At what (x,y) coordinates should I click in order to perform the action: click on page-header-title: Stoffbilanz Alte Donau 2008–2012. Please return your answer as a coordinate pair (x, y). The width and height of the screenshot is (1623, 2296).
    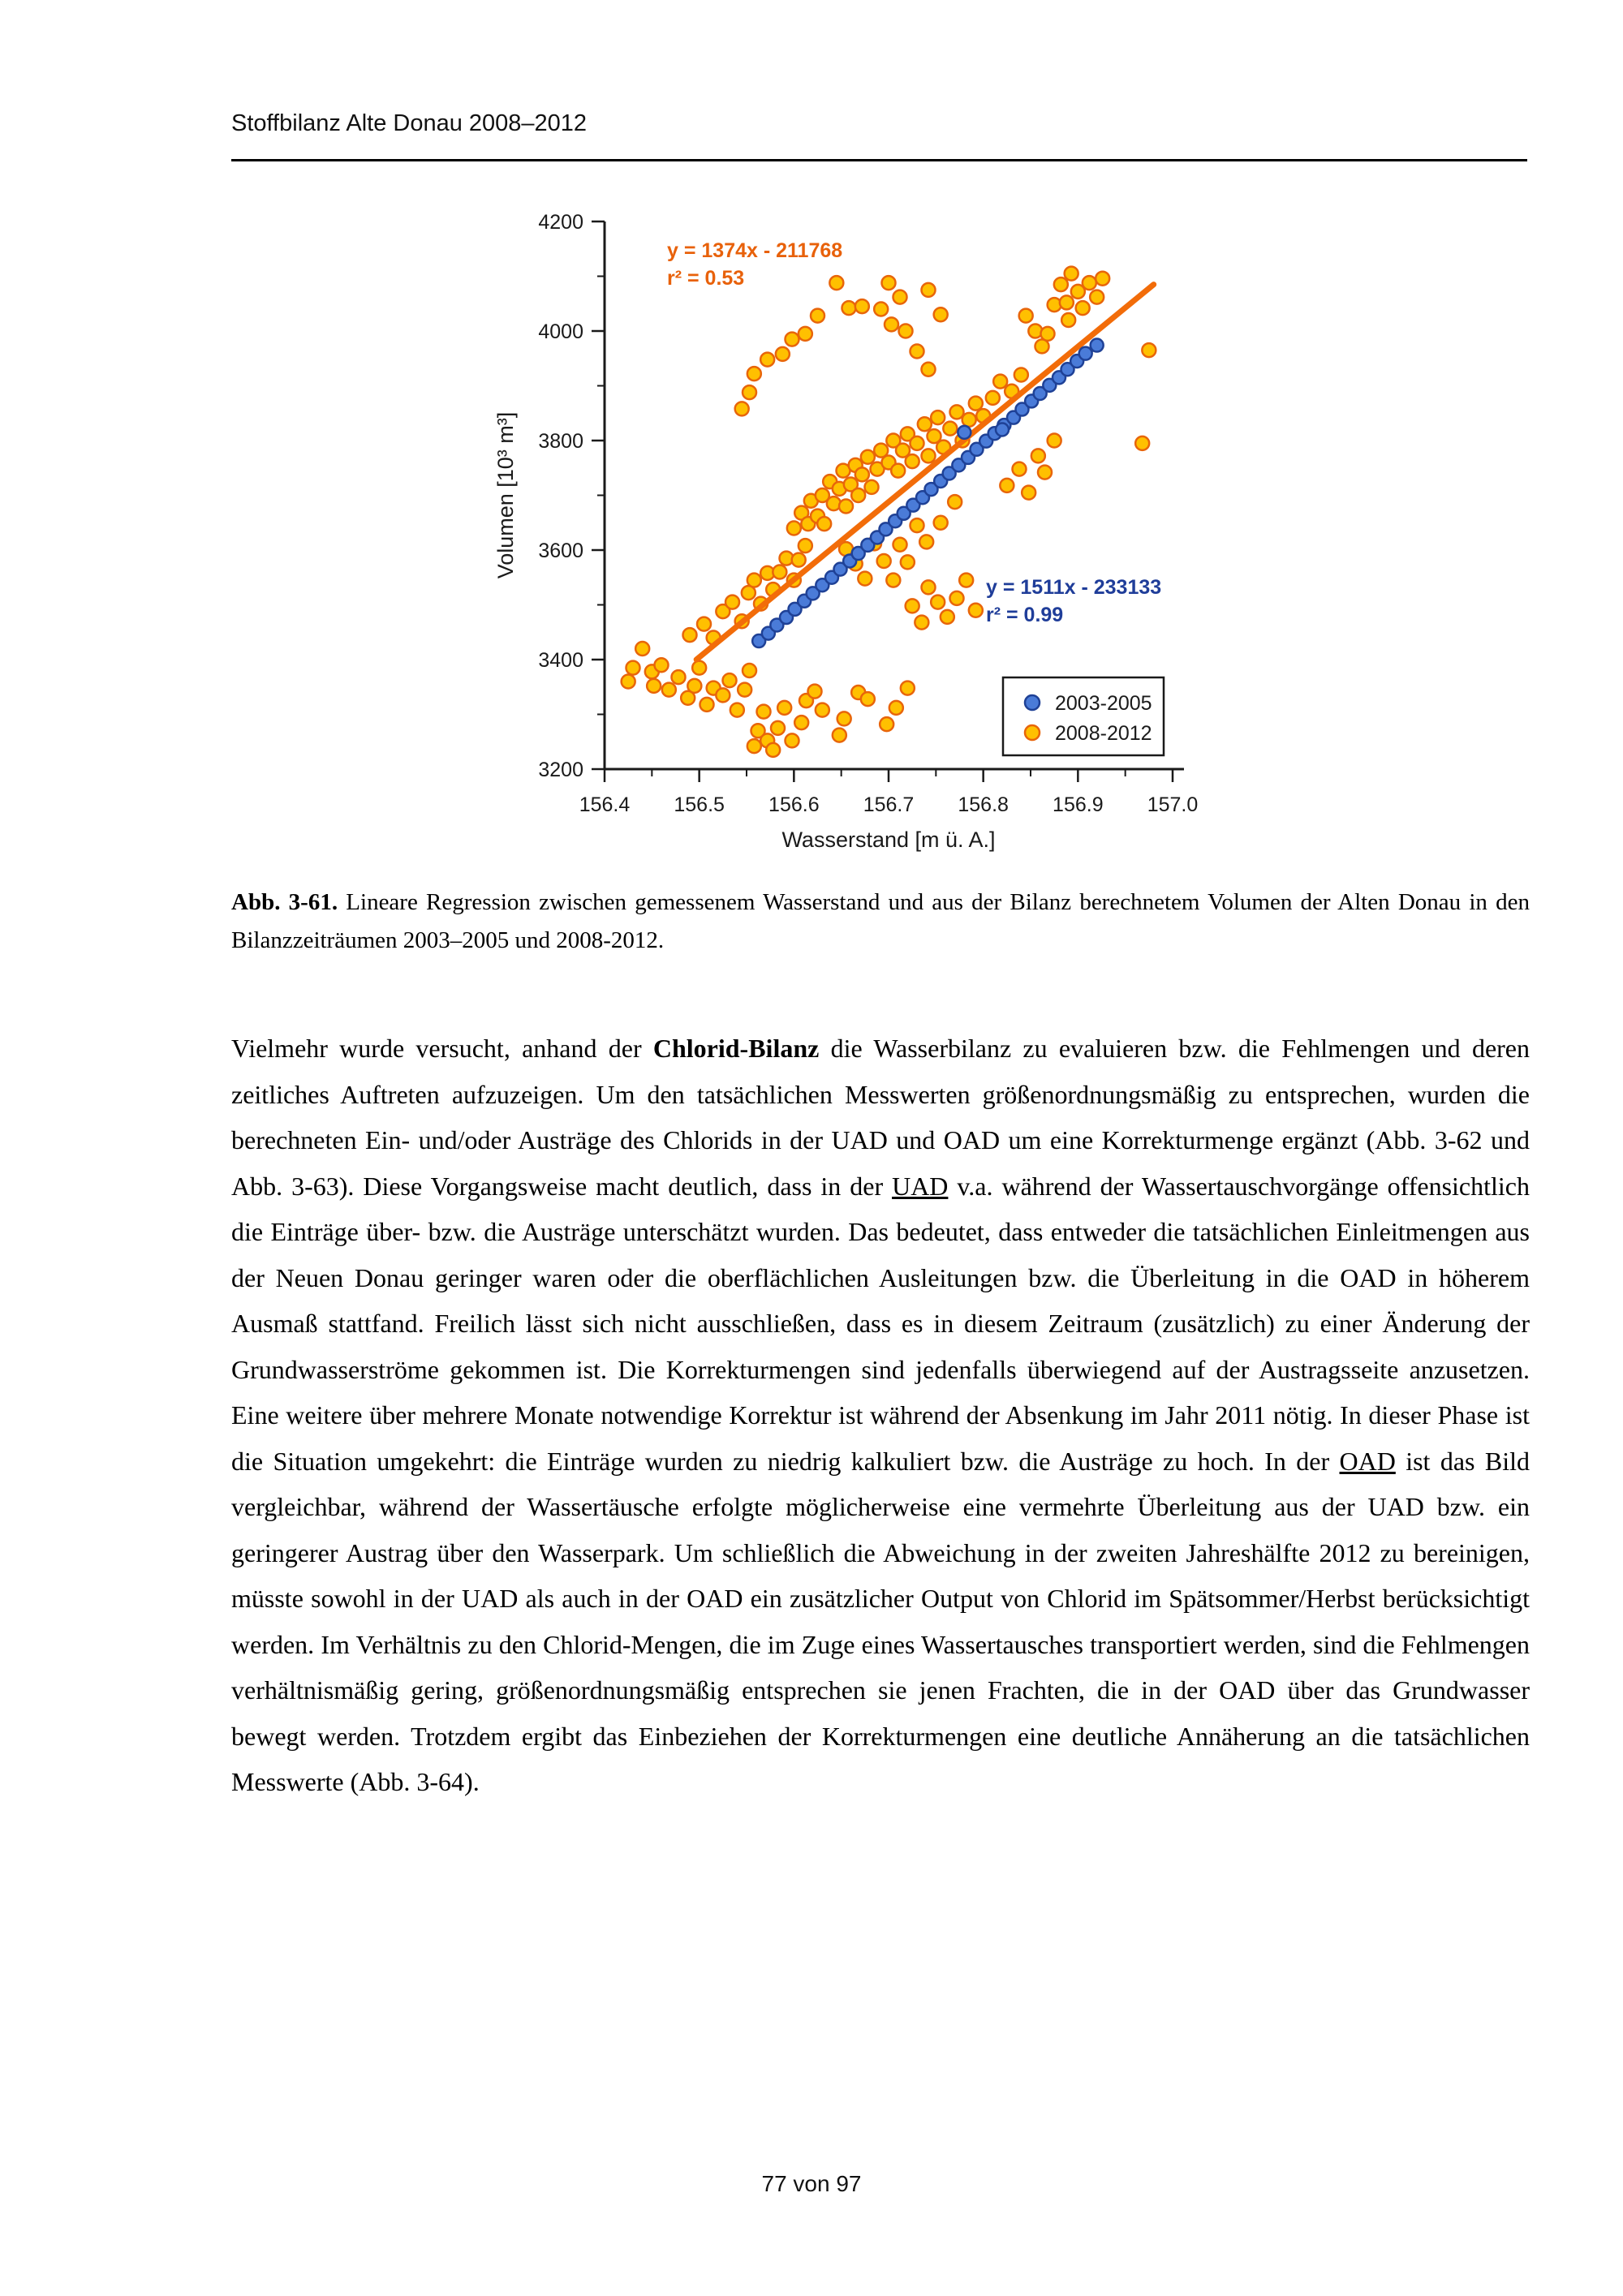
    Looking at the image, I should click on (409, 123).